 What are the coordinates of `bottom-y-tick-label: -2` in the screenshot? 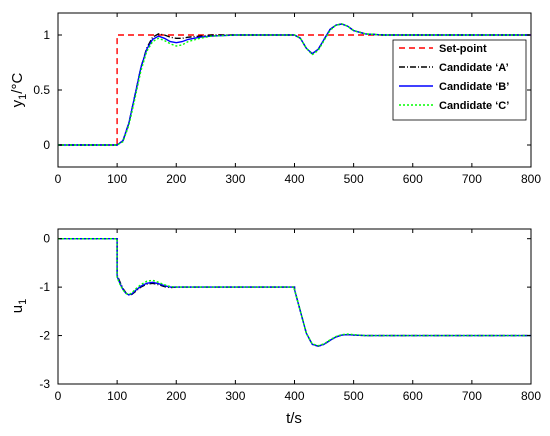 It's located at (44, 336).